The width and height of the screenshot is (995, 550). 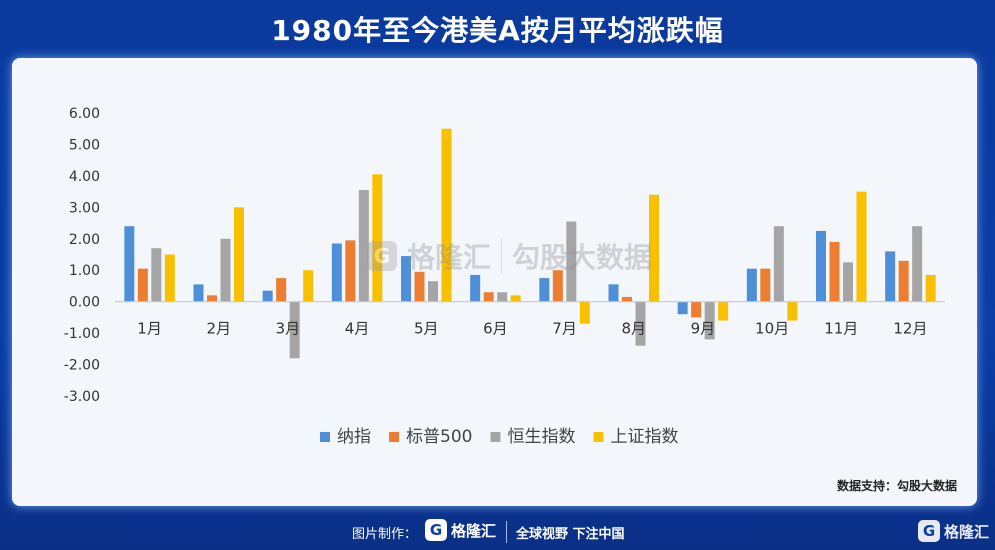 I want to click on bar-上证指数-3月, so click(x=308, y=286).